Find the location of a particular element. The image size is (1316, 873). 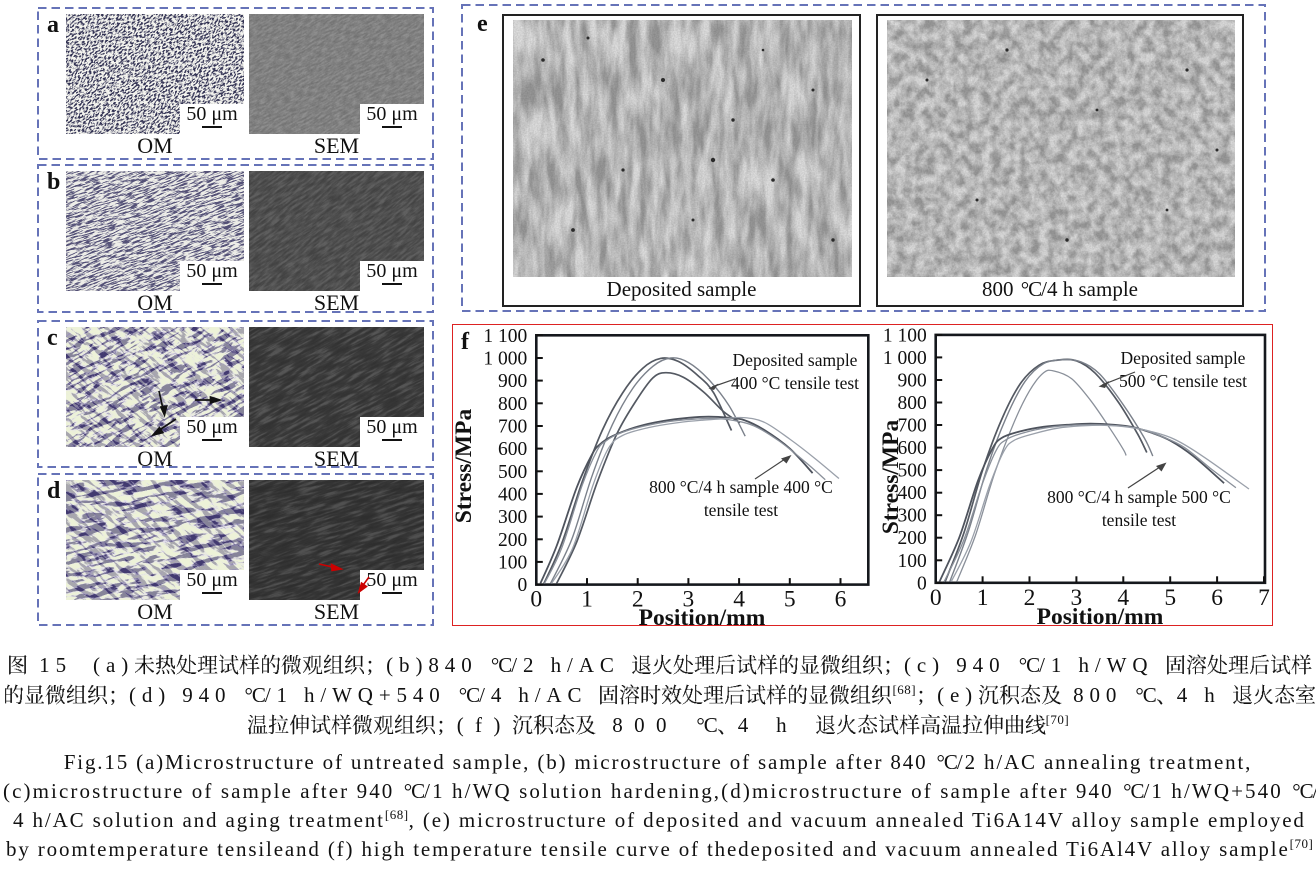

svg-text: 500 °C tensile test is located at coordinates (1183, 381).